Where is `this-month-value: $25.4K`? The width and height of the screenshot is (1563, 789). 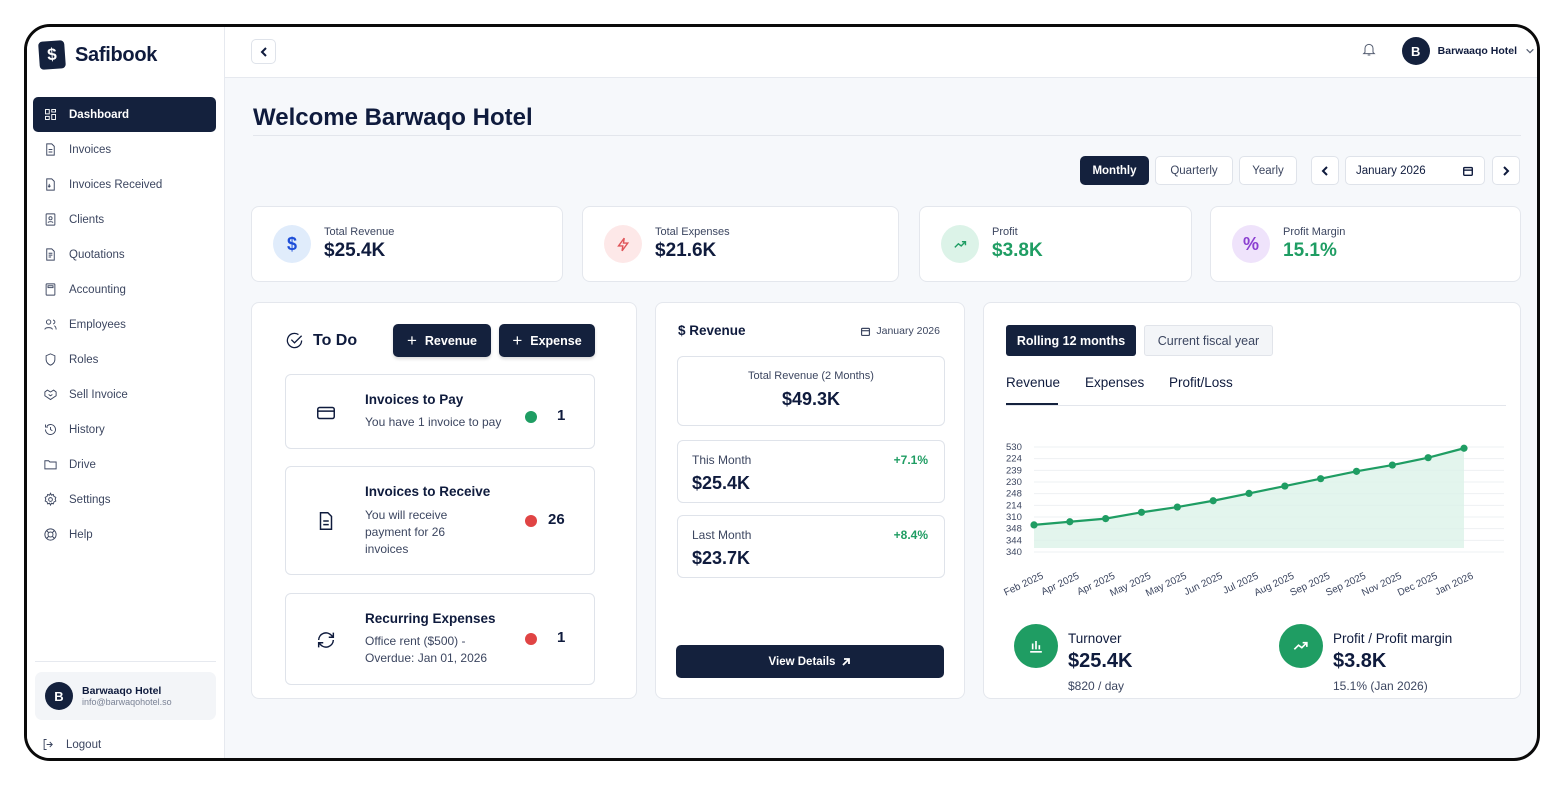 this-month-value: $25.4K is located at coordinates (721, 483).